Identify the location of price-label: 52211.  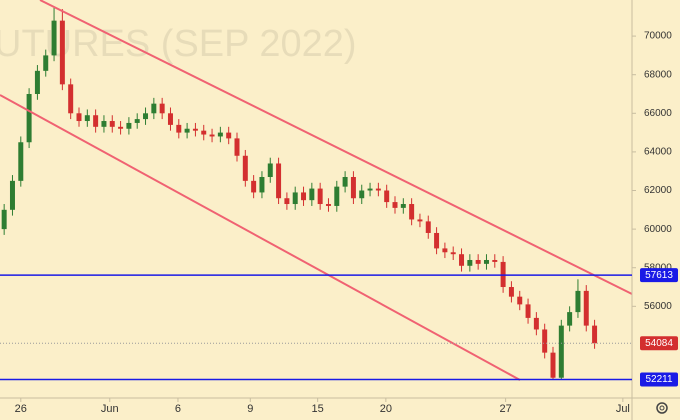
(659, 379).